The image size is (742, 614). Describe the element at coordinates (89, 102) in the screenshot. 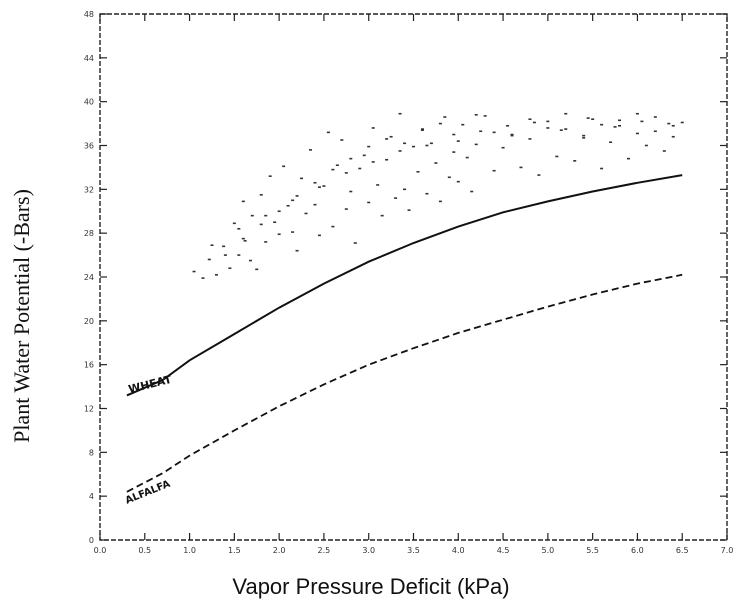

I see `y-tick-label: 40` at that location.